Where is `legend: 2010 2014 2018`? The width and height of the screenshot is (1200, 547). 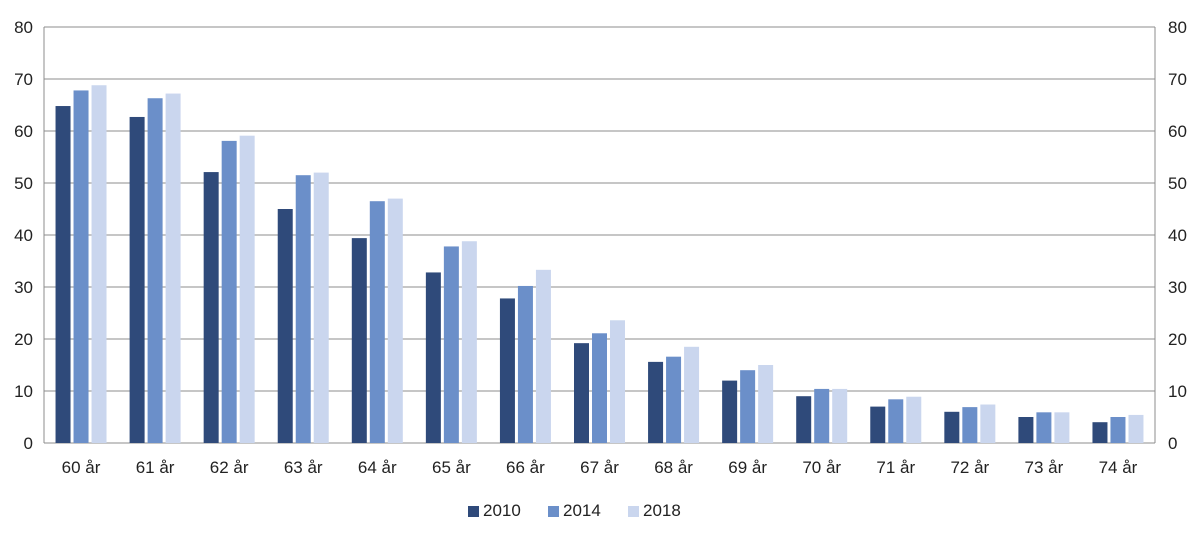 legend: 2010 2014 2018 is located at coordinates (574, 510).